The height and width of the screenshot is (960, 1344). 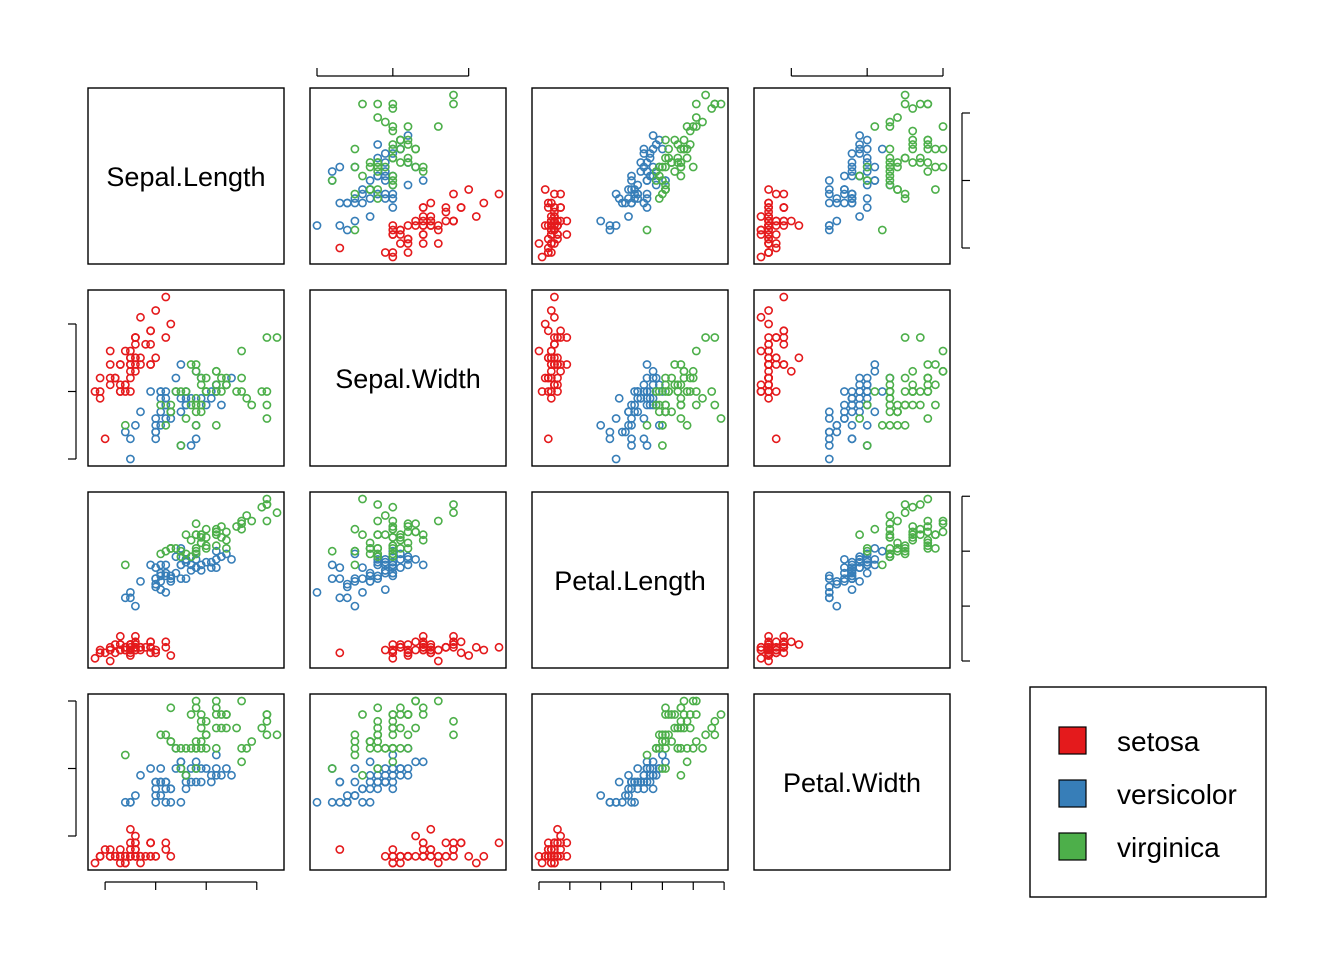 I want to click on panel-frame, so click(x=630, y=580).